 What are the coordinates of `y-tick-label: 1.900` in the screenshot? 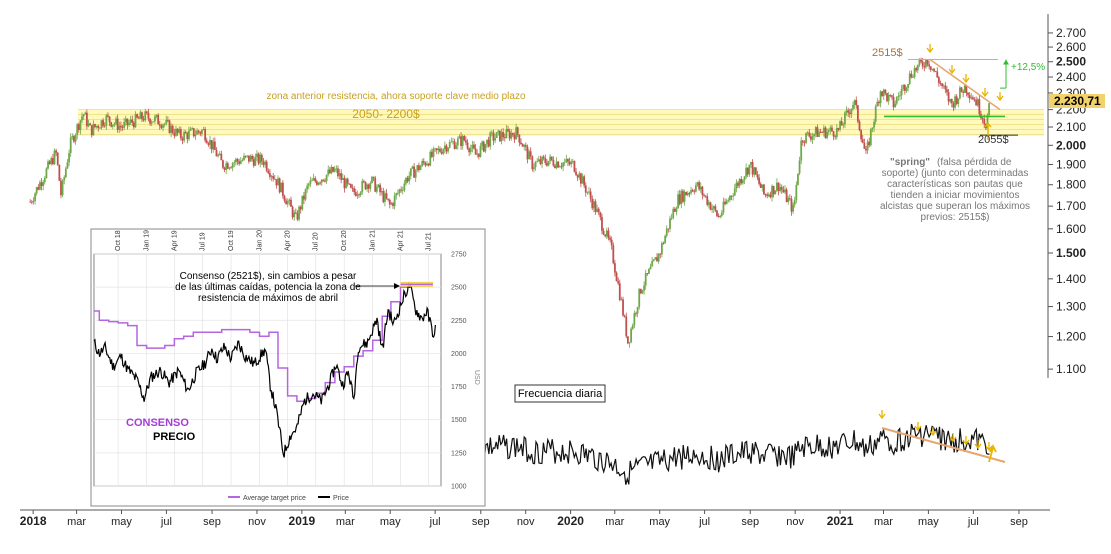 It's located at (1071, 164).